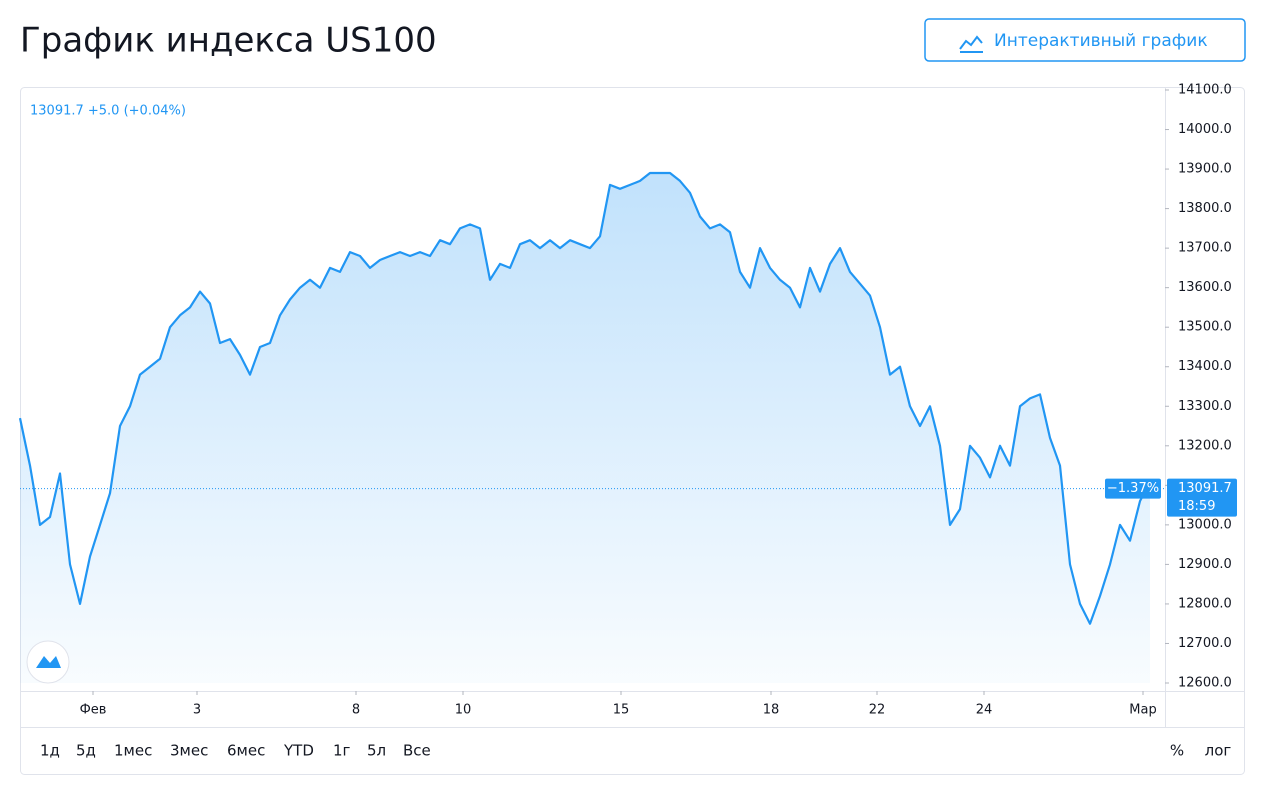 The height and width of the screenshot is (805, 1261). I want to click on range-button: 1мес, so click(133, 751).